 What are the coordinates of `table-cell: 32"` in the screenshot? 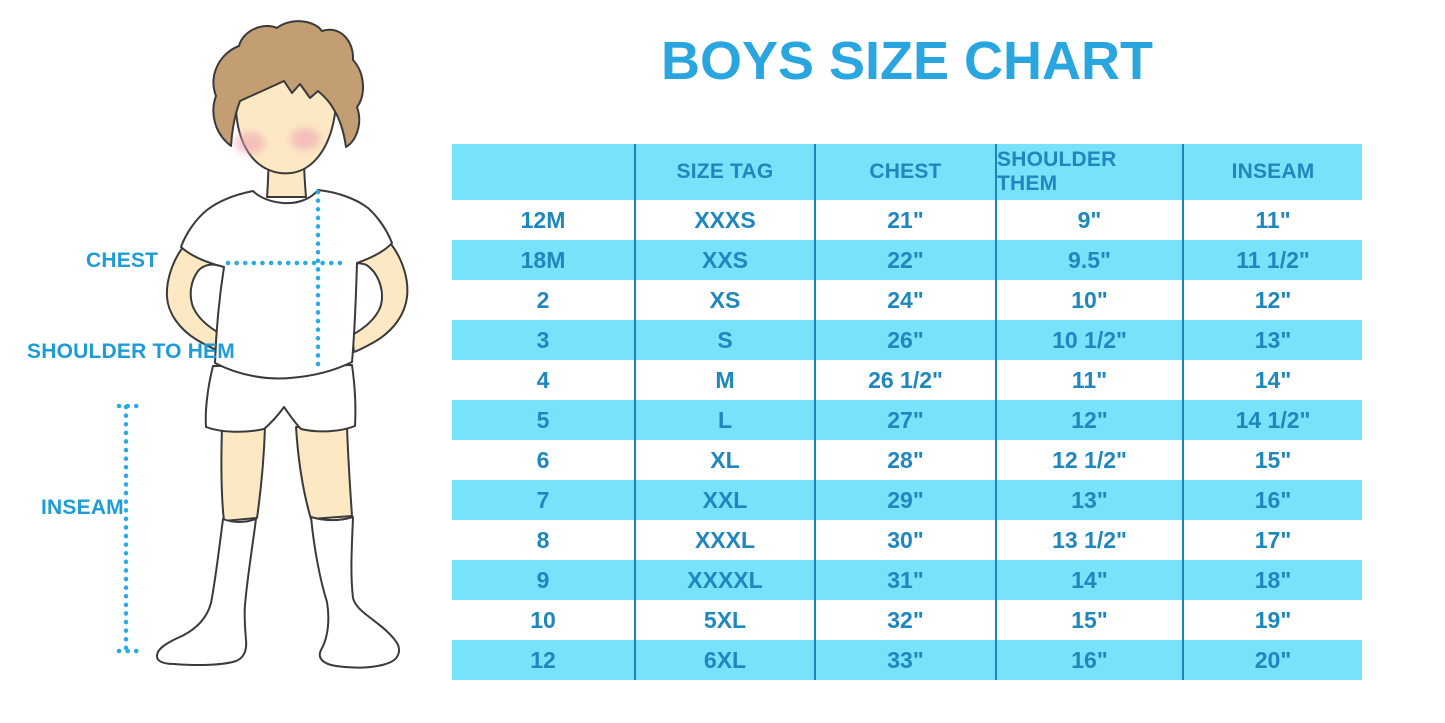 It's located at (904, 620).